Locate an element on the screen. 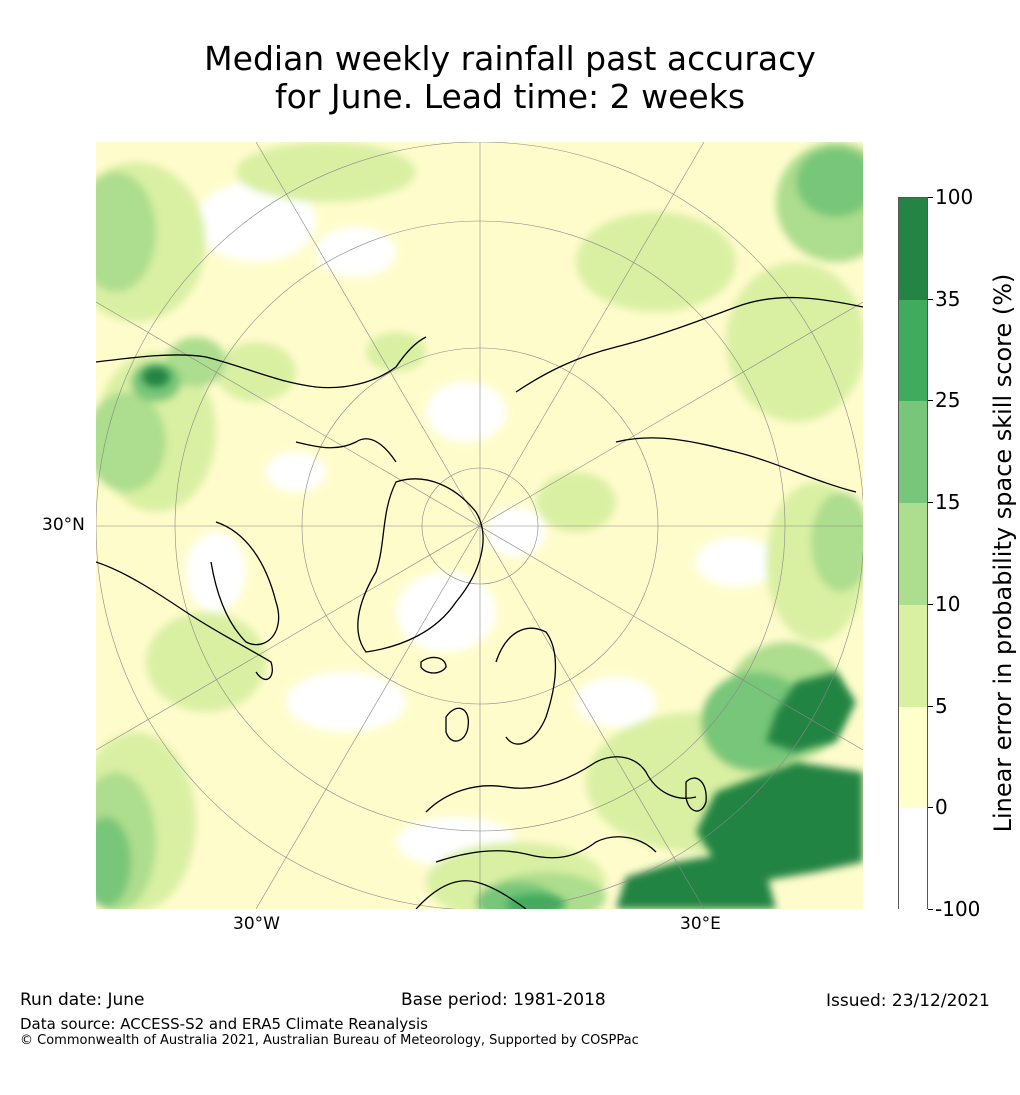 Image resolution: width=1020 pixels, height=1095 pixels. mediterranean-coast is located at coordinates (546, 849).